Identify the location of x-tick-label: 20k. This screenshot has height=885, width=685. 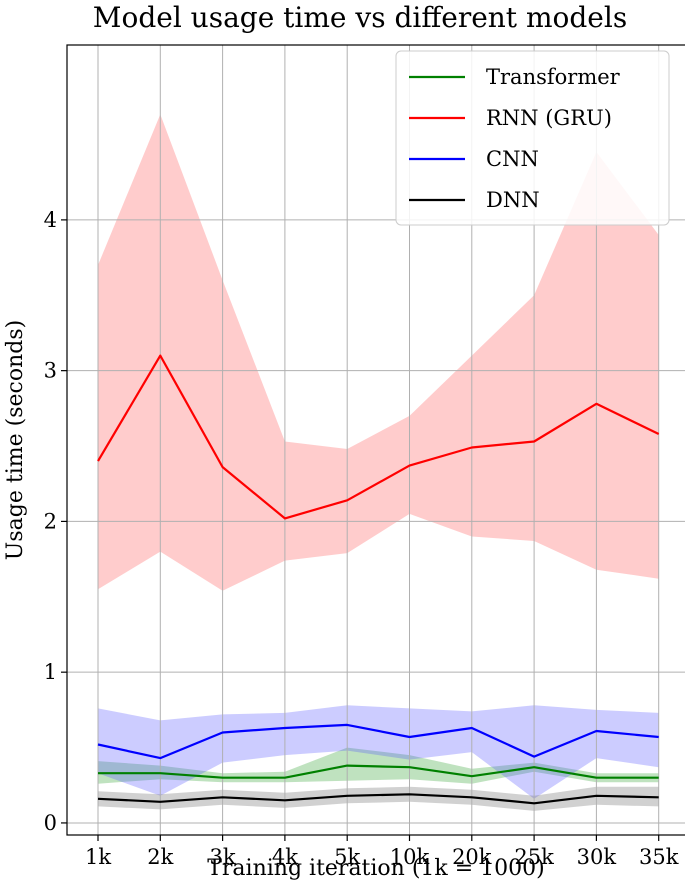
(472, 857).